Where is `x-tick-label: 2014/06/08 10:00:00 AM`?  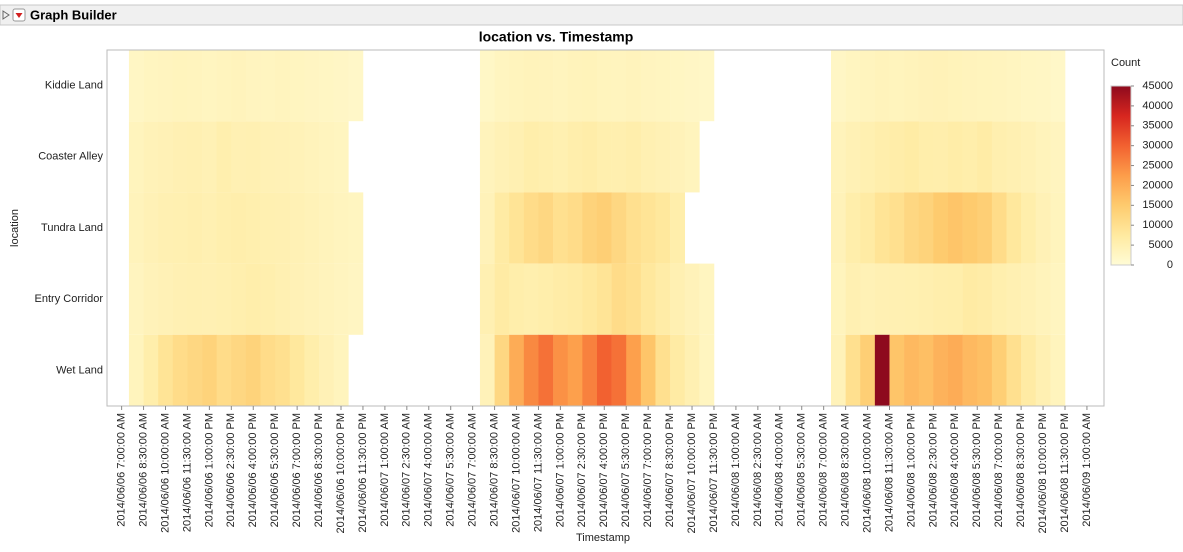
x-tick-label: 2014/06/08 10:00:00 AM is located at coordinates (867, 473).